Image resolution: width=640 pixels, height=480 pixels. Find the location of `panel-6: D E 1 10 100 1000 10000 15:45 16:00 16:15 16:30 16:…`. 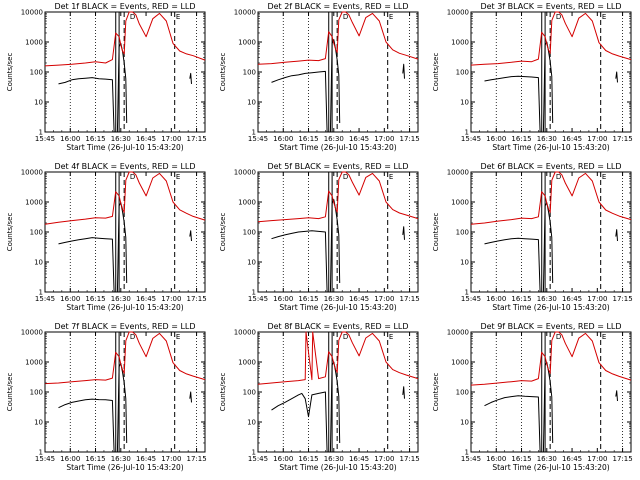

panel-6: D E 1 10 100 1000 10000 15:45 16:00 16:15 16:30 16:… is located at coordinates (532, 237).